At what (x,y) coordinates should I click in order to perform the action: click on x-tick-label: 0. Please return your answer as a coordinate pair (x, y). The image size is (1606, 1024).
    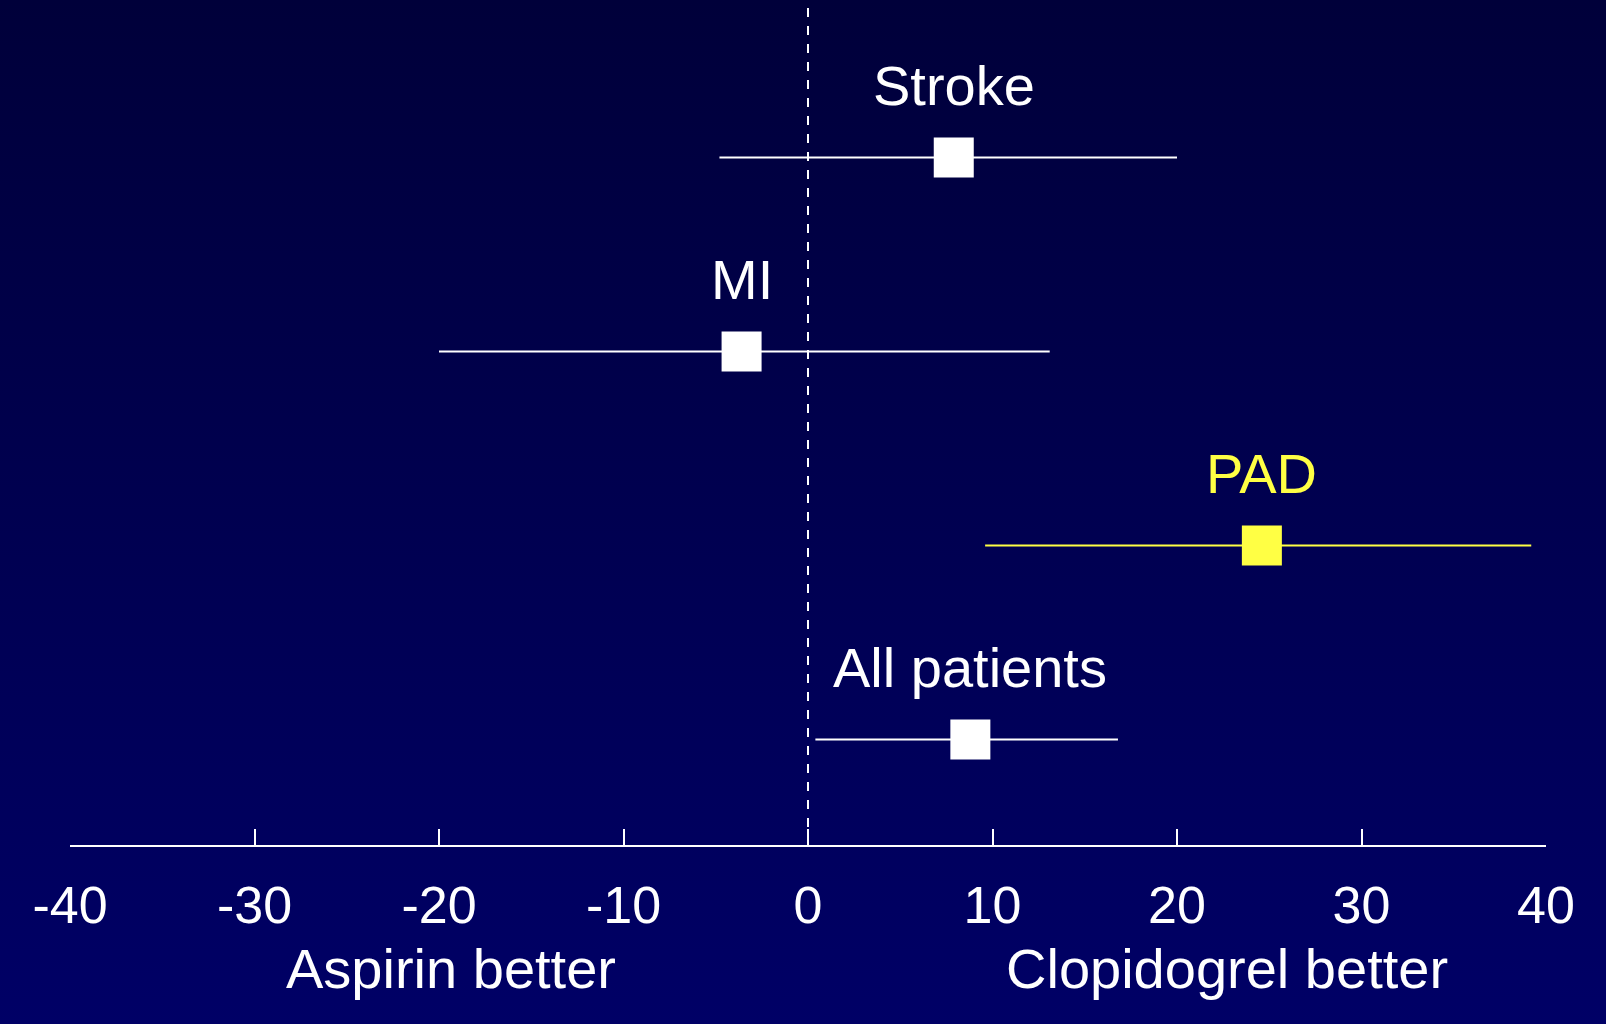
    Looking at the image, I should click on (808, 905).